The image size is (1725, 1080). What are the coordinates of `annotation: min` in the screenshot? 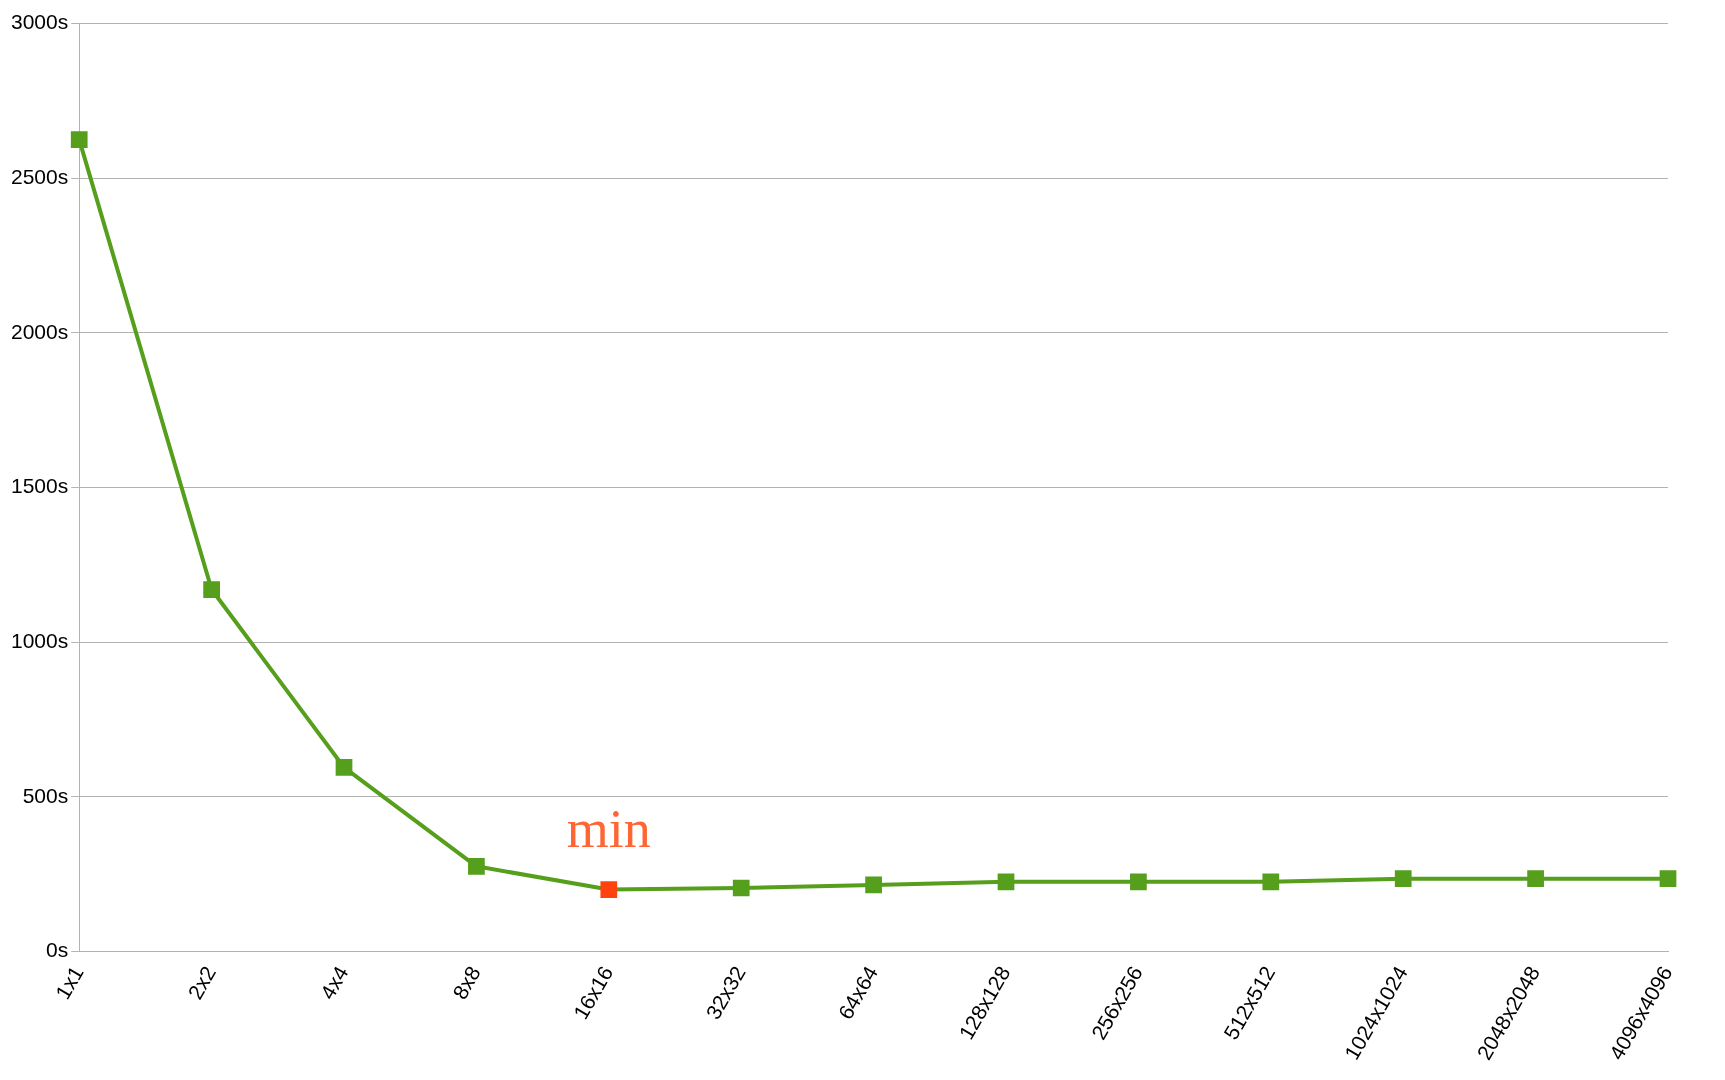 It's located at (608, 828).